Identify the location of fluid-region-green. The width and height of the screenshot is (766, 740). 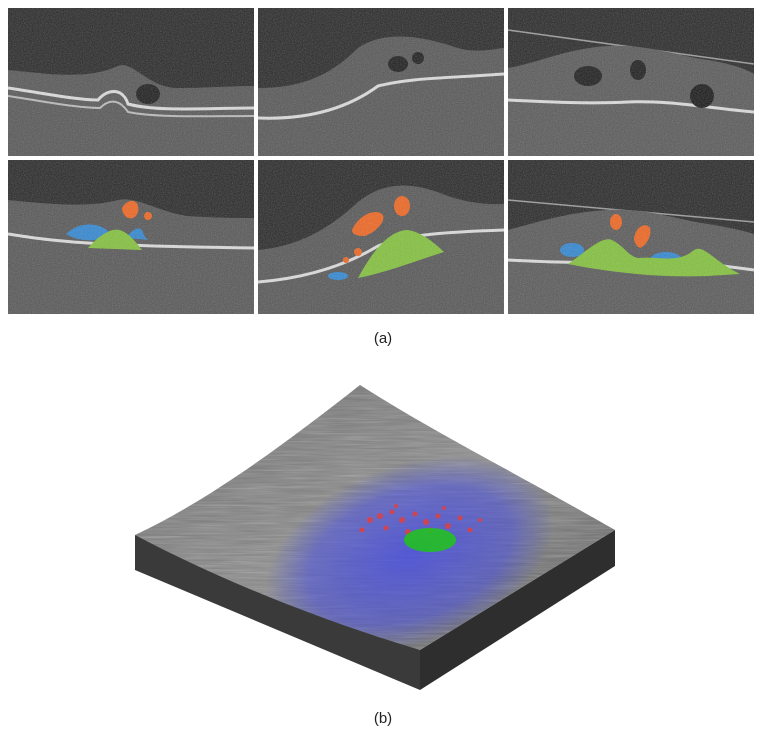
(430, 540).